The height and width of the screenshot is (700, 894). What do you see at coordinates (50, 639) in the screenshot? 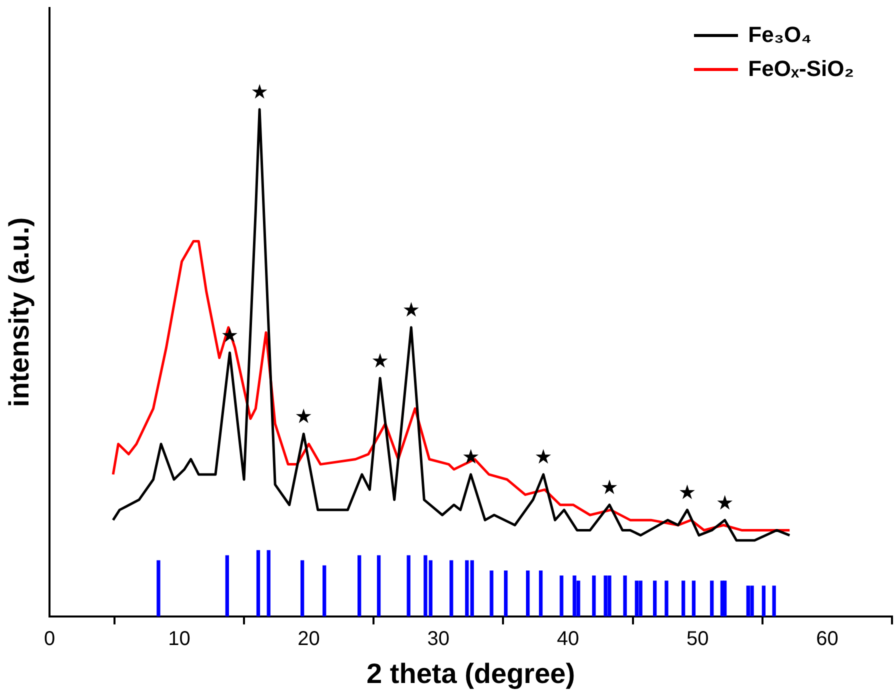
I see `x-tick-label: 0` at bounding box center [50, 639].